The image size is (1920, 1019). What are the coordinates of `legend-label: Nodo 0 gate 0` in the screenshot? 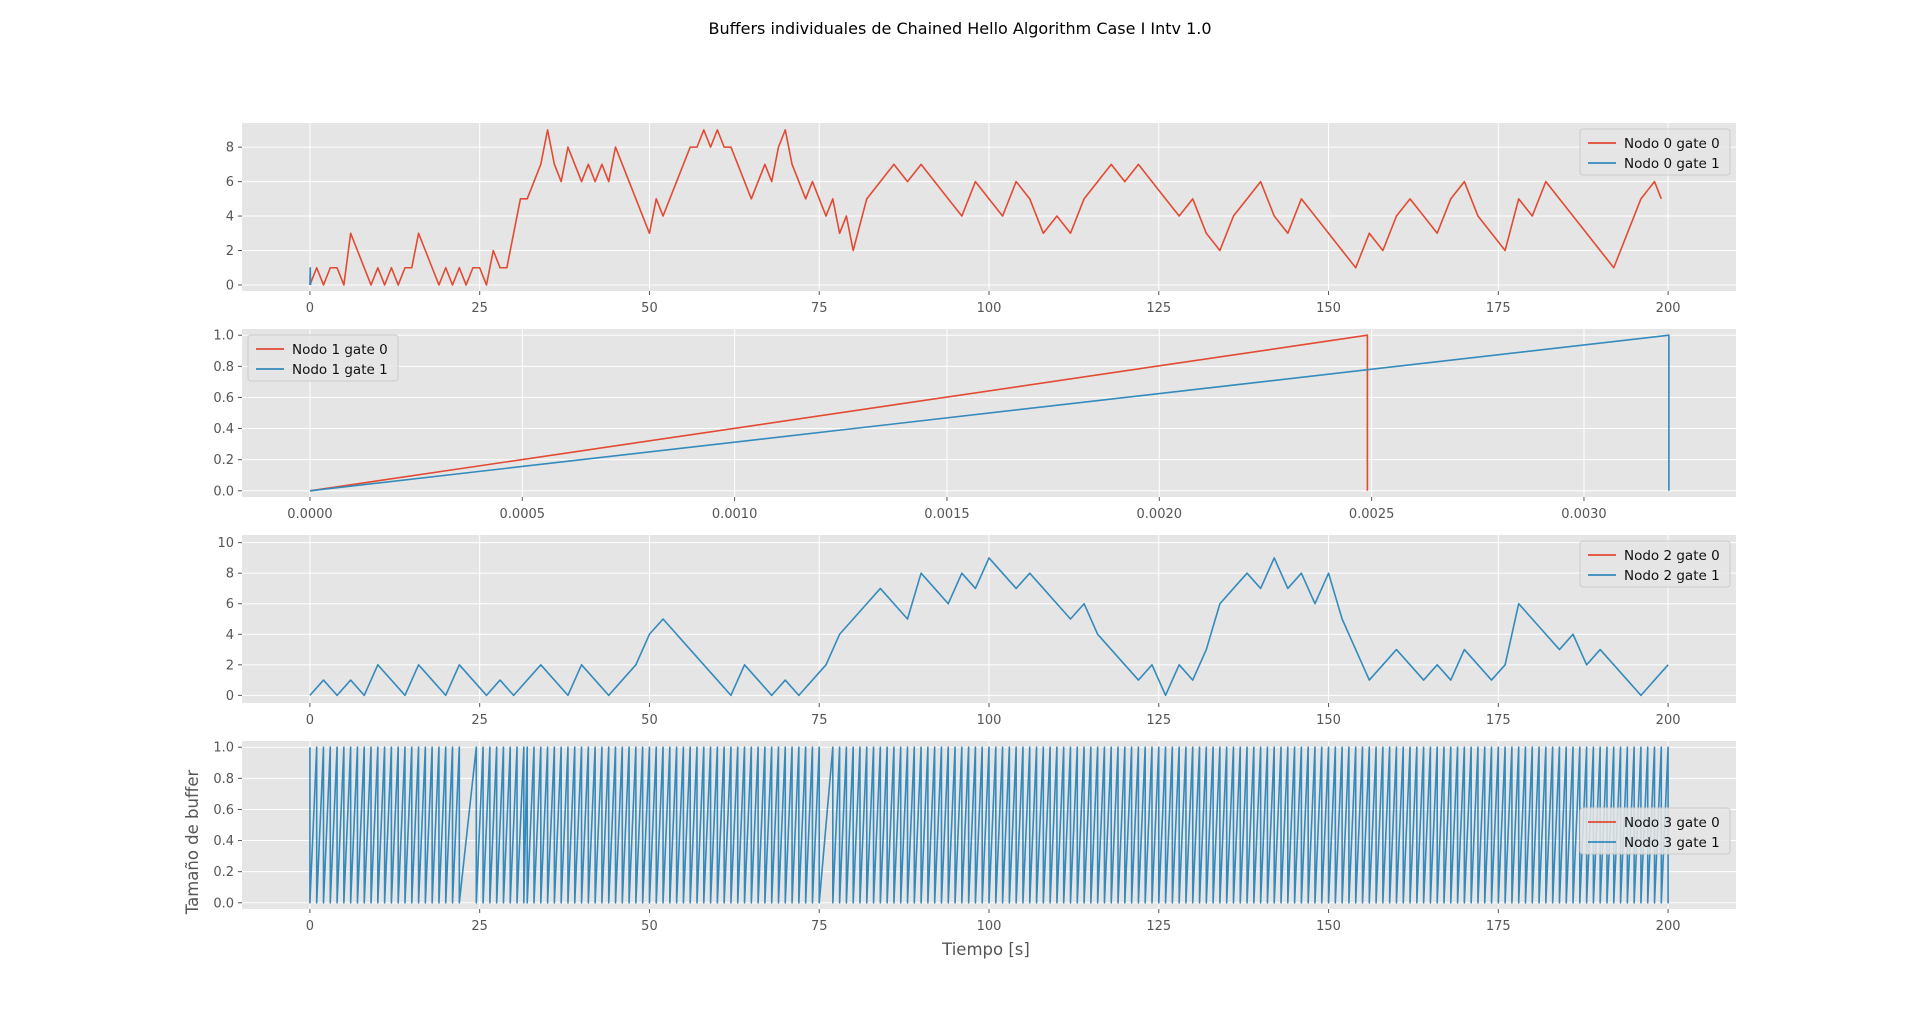 It's located at (1672, 144).